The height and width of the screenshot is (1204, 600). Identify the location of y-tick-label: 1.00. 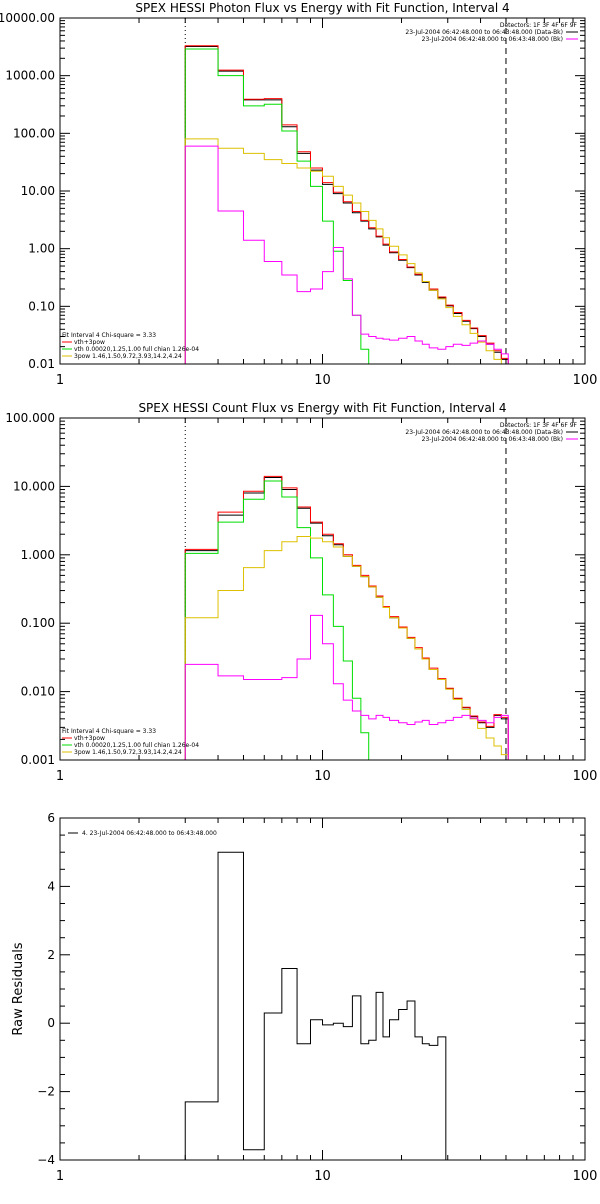
(41, 249).